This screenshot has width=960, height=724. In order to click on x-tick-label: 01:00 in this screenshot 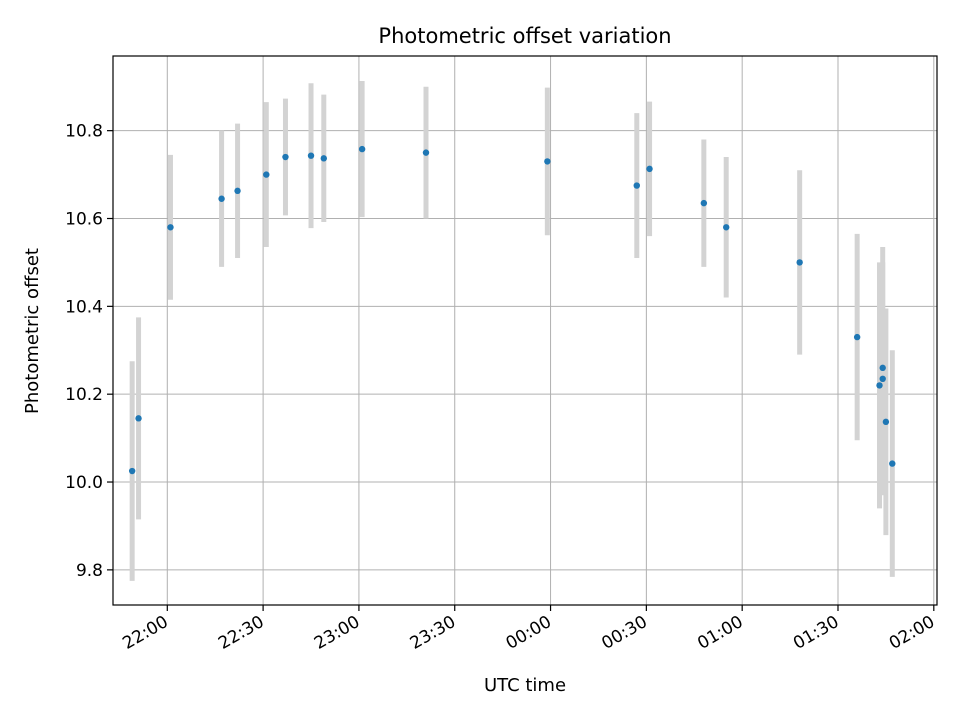, I will do `click(720, 633)`.